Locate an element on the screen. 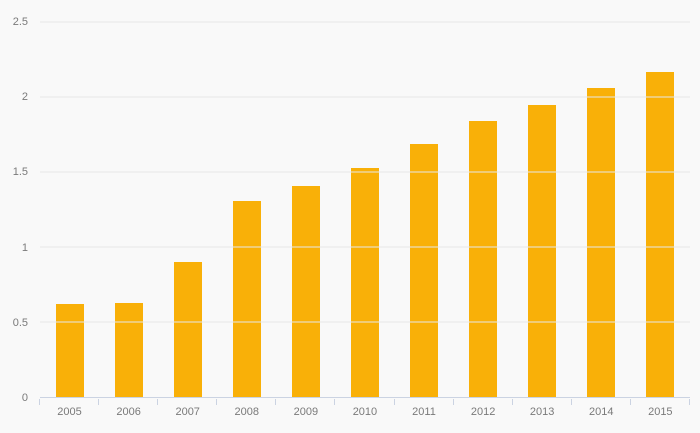 This screenshot has height=433, width=700. y-axis-label-2.5: 2.5 is located at coordinates (20, 22).